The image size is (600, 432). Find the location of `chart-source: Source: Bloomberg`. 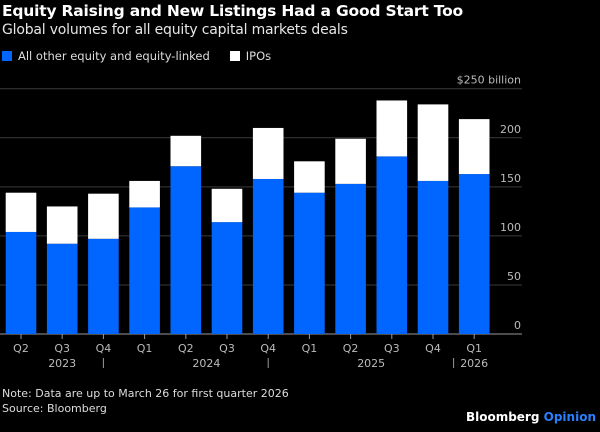

chart-source: Source: Bloomberg is located at coordinates (54, 408).